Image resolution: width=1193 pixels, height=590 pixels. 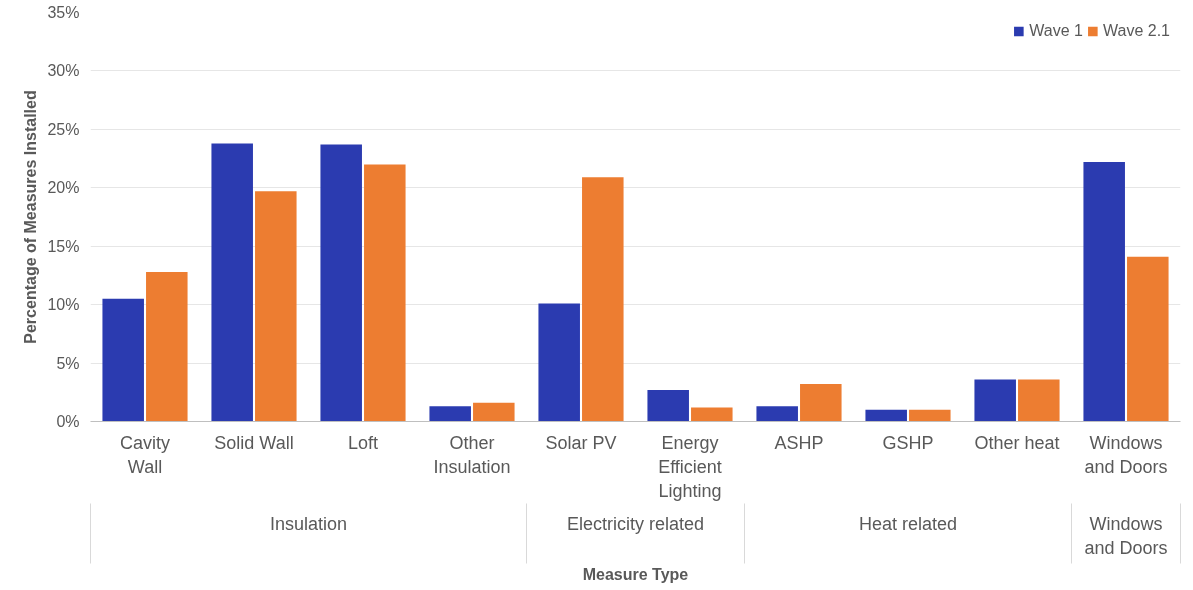 What do you see at coordinates (63, 12) in the screenshot?
I see `y-tick-label: 35%` at bounding box center [63, 12].